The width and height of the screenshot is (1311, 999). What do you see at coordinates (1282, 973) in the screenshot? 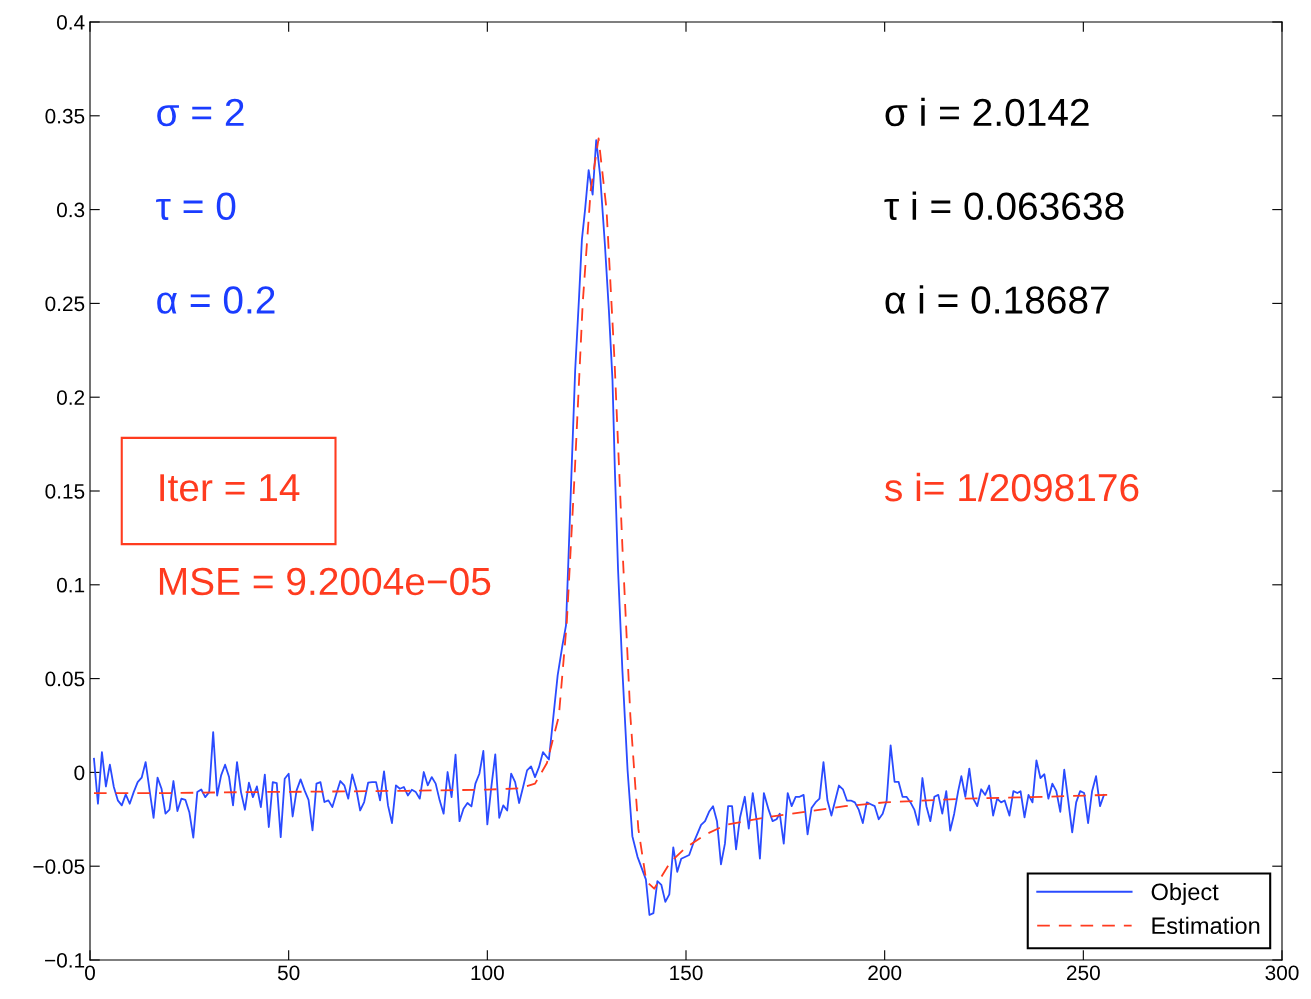
I see `x-tick-label: 300` at bounding box center [1282, 973].